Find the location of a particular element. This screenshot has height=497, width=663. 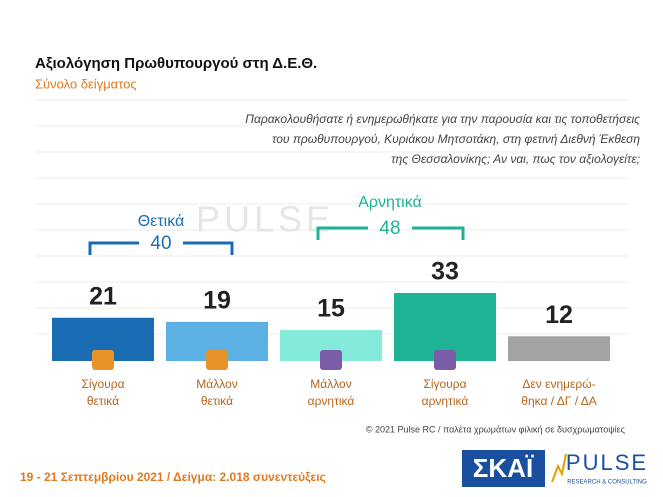

group-label: Θετικά is located at coordinates (161, 221).